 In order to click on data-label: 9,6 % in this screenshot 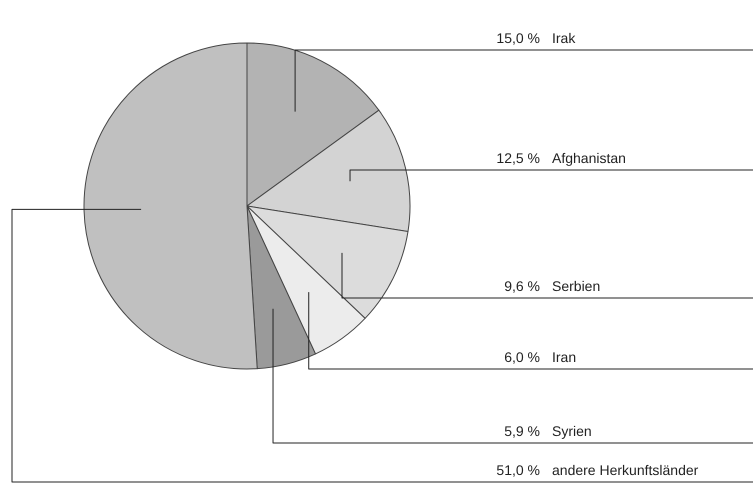, I will do `click(522, 286)`.